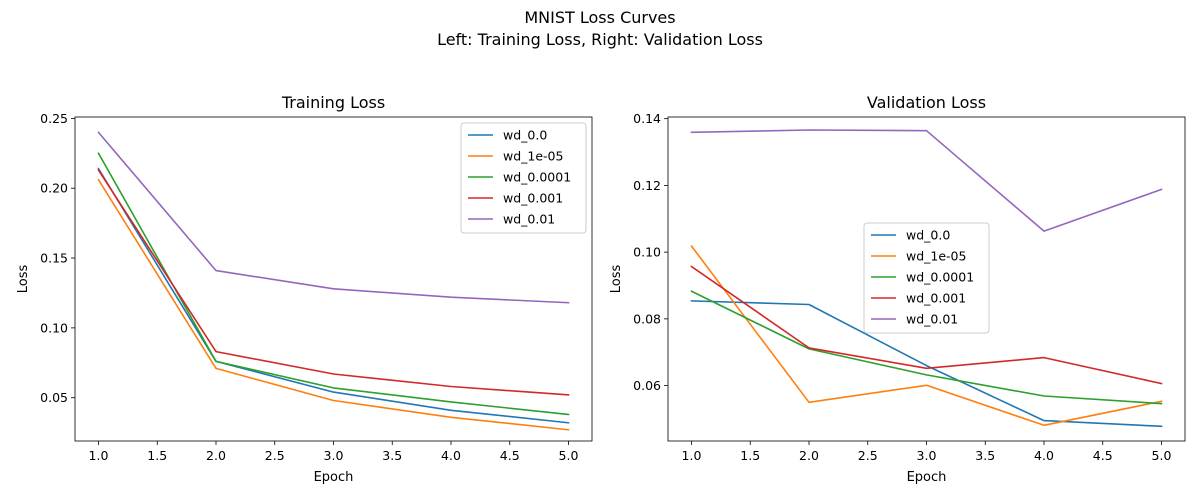  What do you see at coordinates (533, 198) in the screenshot?
I see `legend-label: wd_0.001` at bounding box center [533, 198].